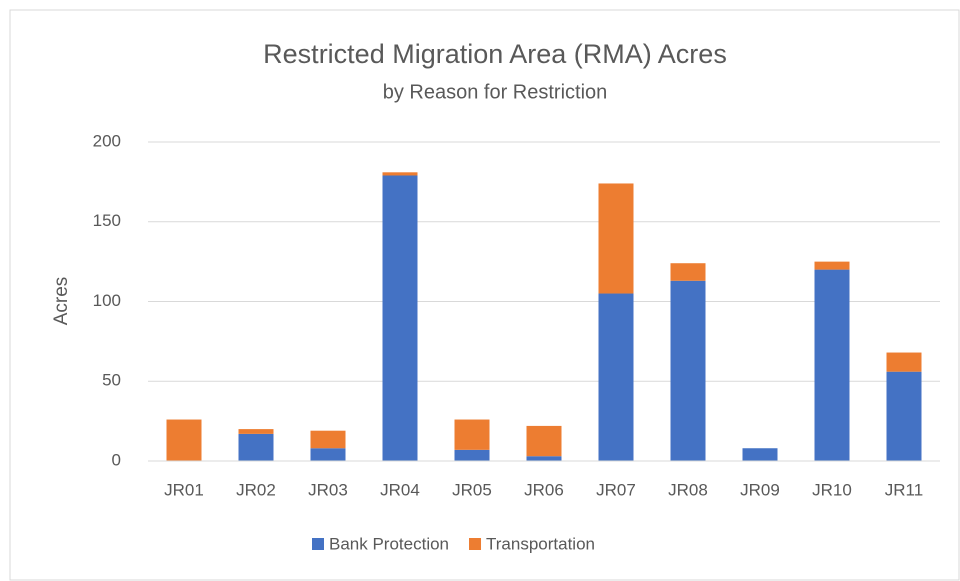 Image resolution: width=960 pixels, height=581 pixels. What do you see at coordinates (184, 489) in the screenshot?
I see `x-tick-label: JR01` at bounding box center [184, 489].